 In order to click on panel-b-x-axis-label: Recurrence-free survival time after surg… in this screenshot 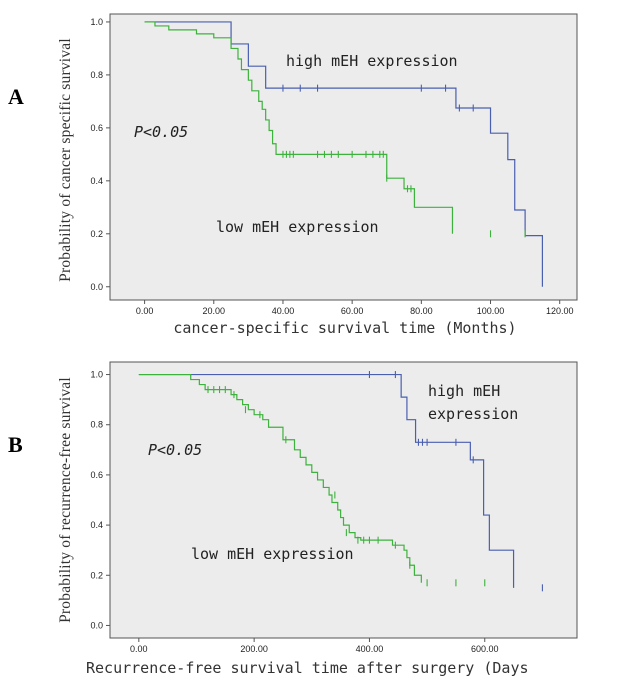, I will do `click(307, 668)`.